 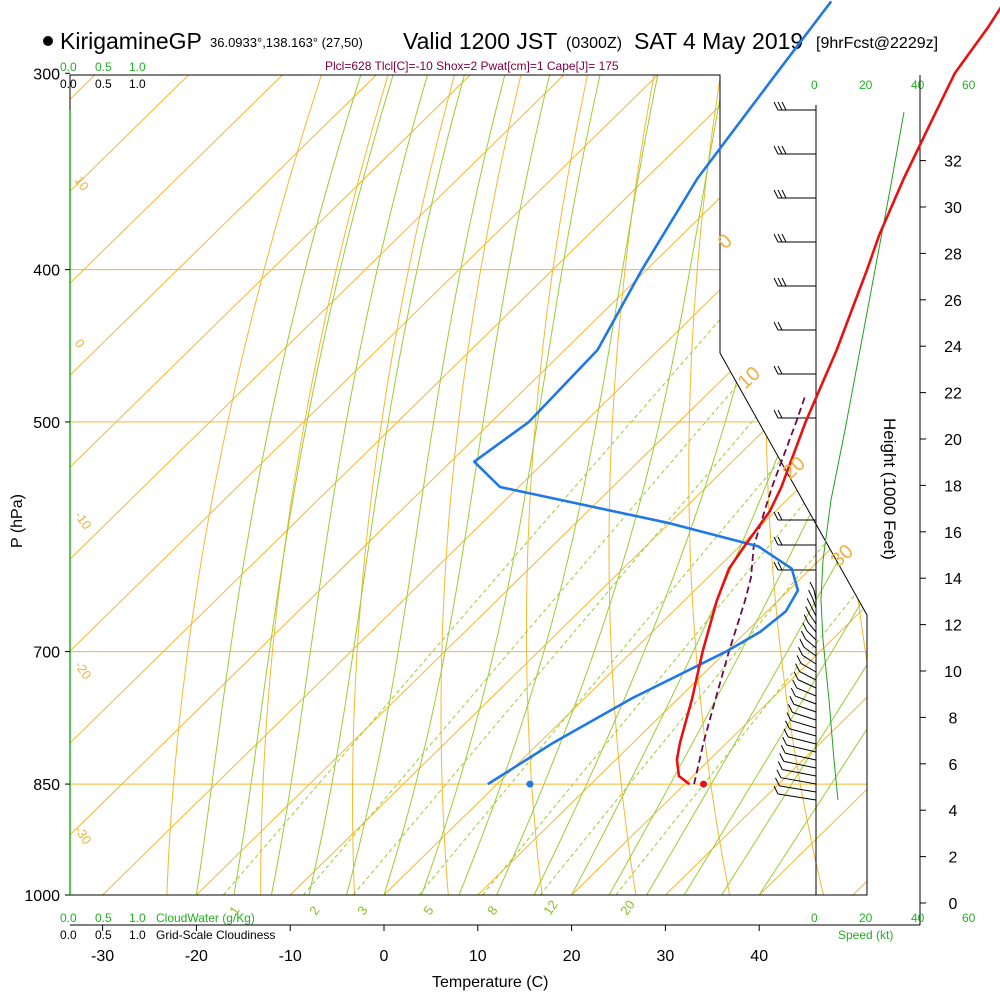 I want to click on speed-top-tick-0: 0, so click(x=814, y=85).